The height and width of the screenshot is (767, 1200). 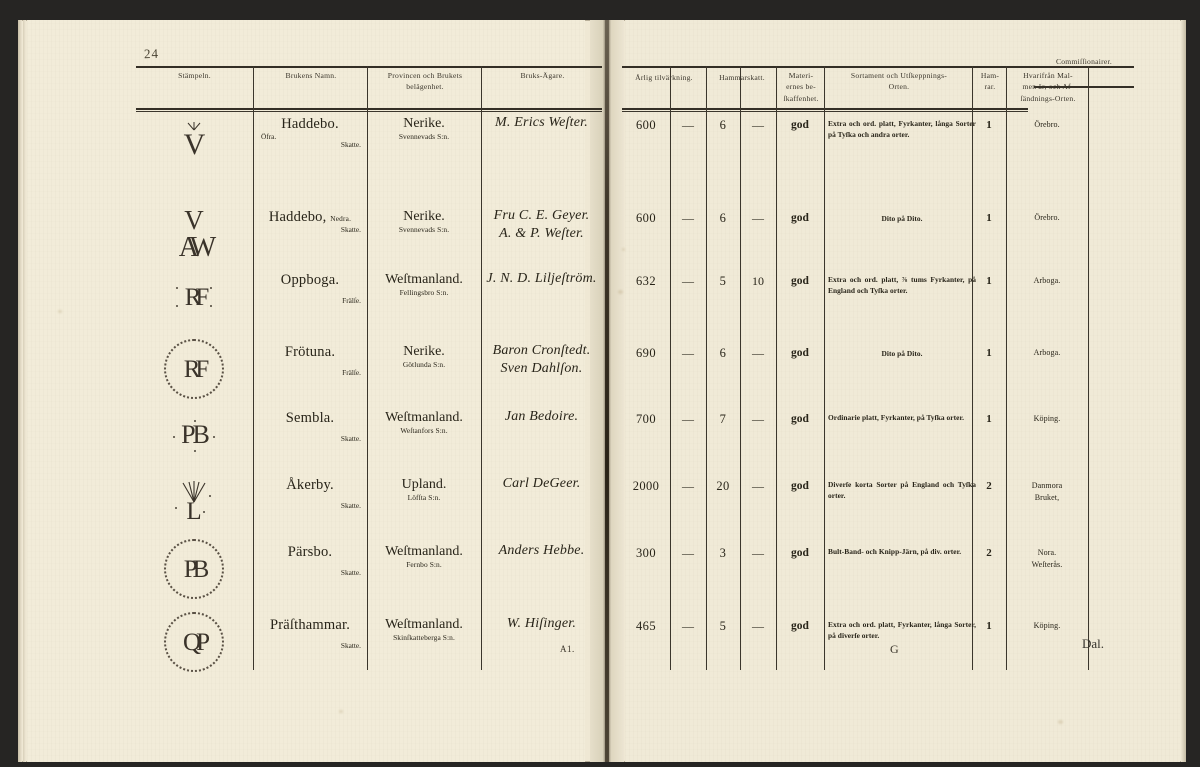 I want to click on stamp-cell: PB, so click(x=194, y=435).